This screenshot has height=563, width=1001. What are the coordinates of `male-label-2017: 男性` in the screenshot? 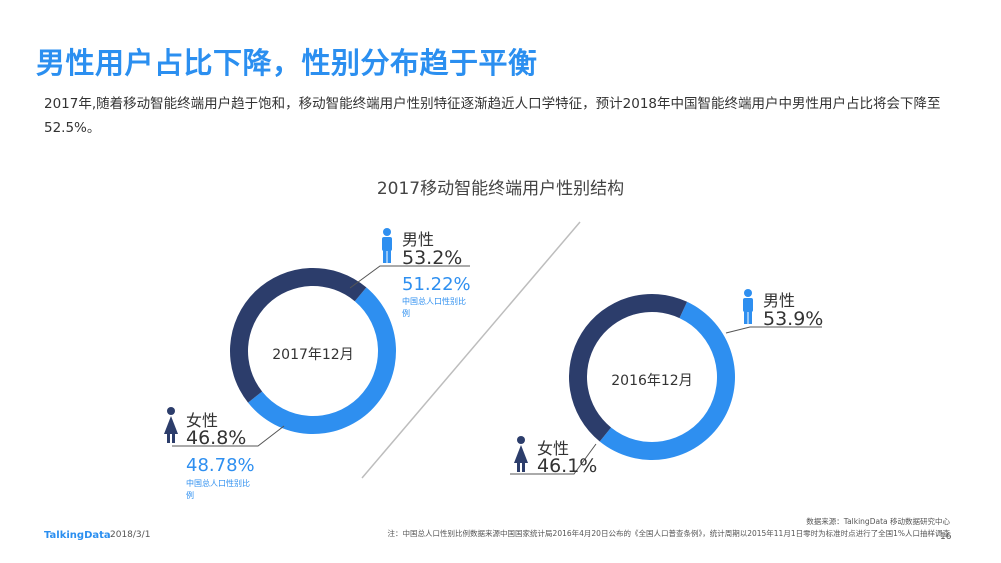 It's located at (418, 239).